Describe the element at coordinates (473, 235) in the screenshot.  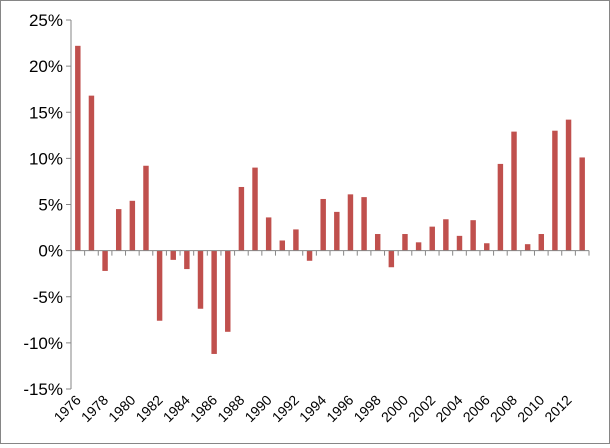
I see `bar-2005` at that location.